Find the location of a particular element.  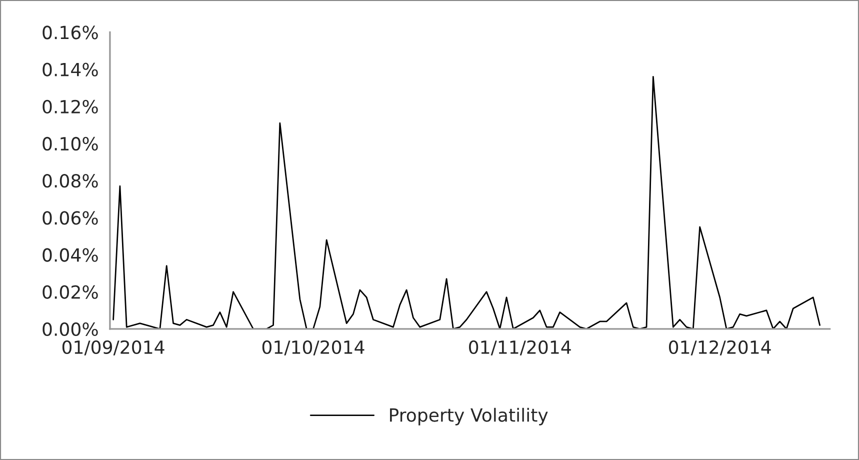

y-tick-label: 0.14% is located at coordinates (70, 69).